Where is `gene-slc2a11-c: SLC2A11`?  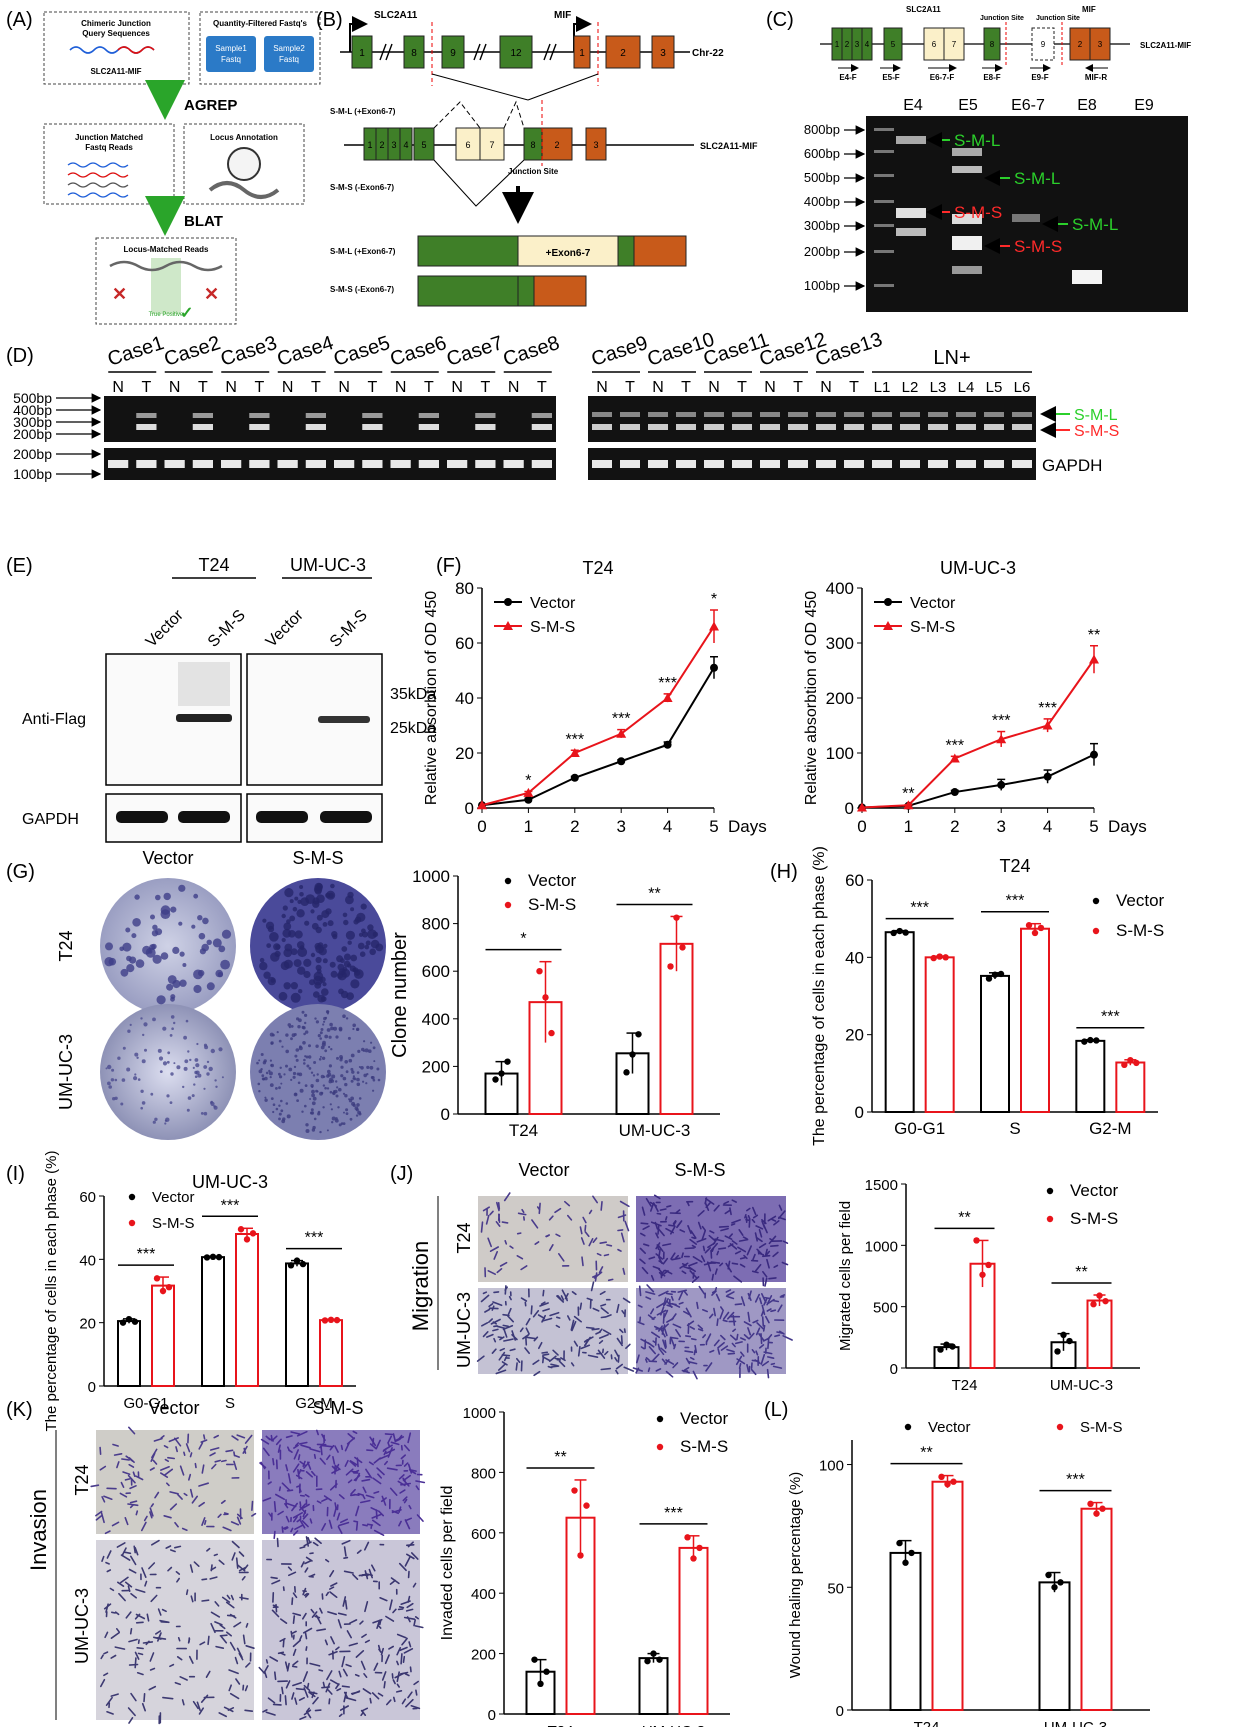
gene-slc2a11-c: SLC2A11 is located at coordinates (923, 9).